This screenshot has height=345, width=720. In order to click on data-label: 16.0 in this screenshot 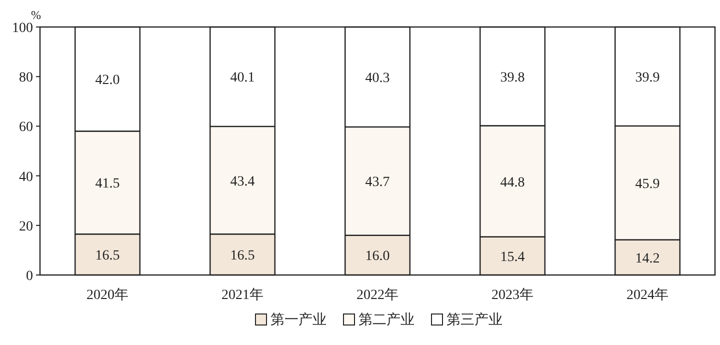, I will do `click(377, 256)`.